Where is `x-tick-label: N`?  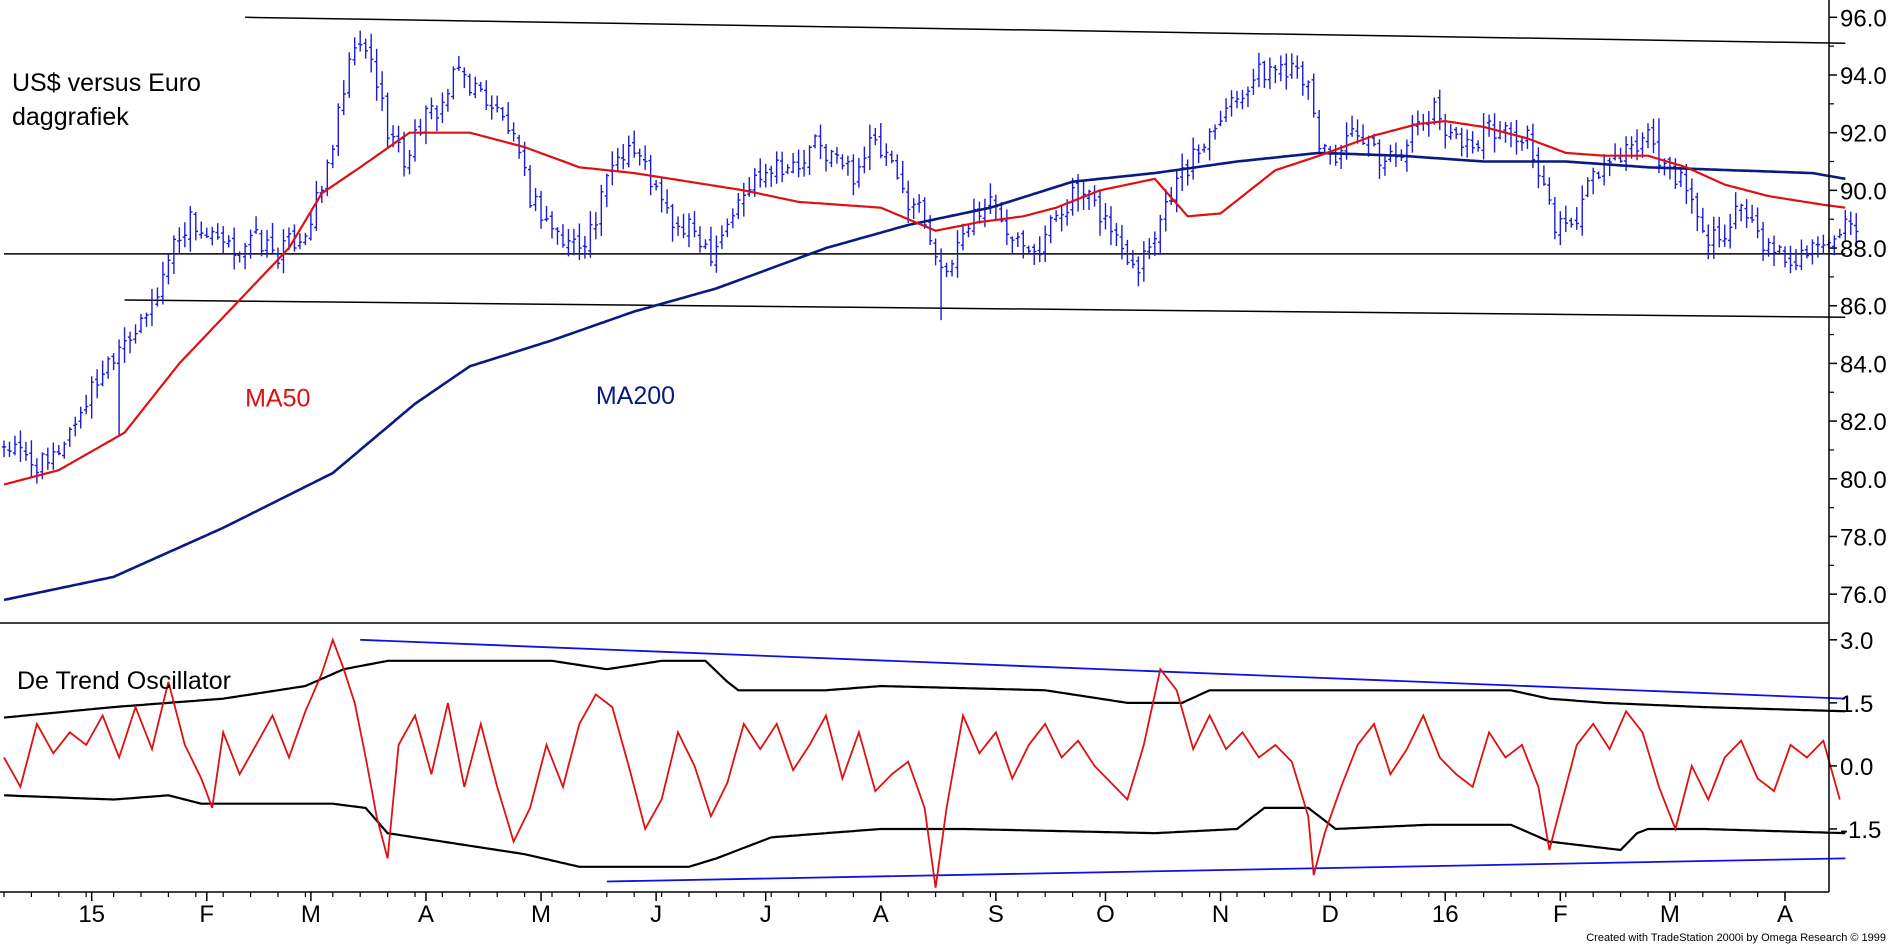
x-tick-label: N is located at coordinates (1220, 914).